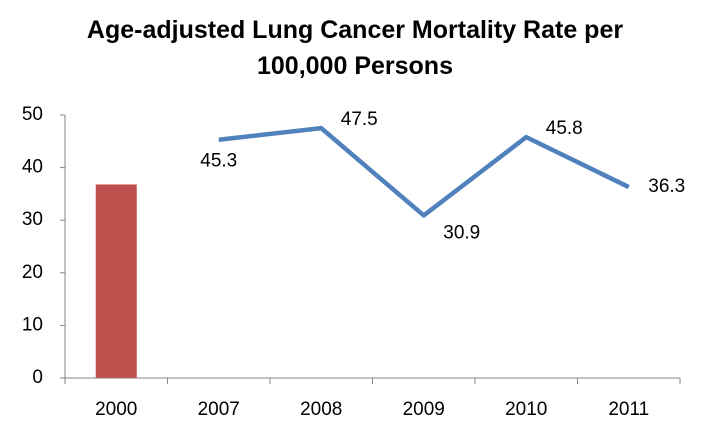 The height and width of the screenshot is (424, 710). Describe the element at coordinates (32, 219) in the screenshot. I see `y-tick-label: 30` at that location.